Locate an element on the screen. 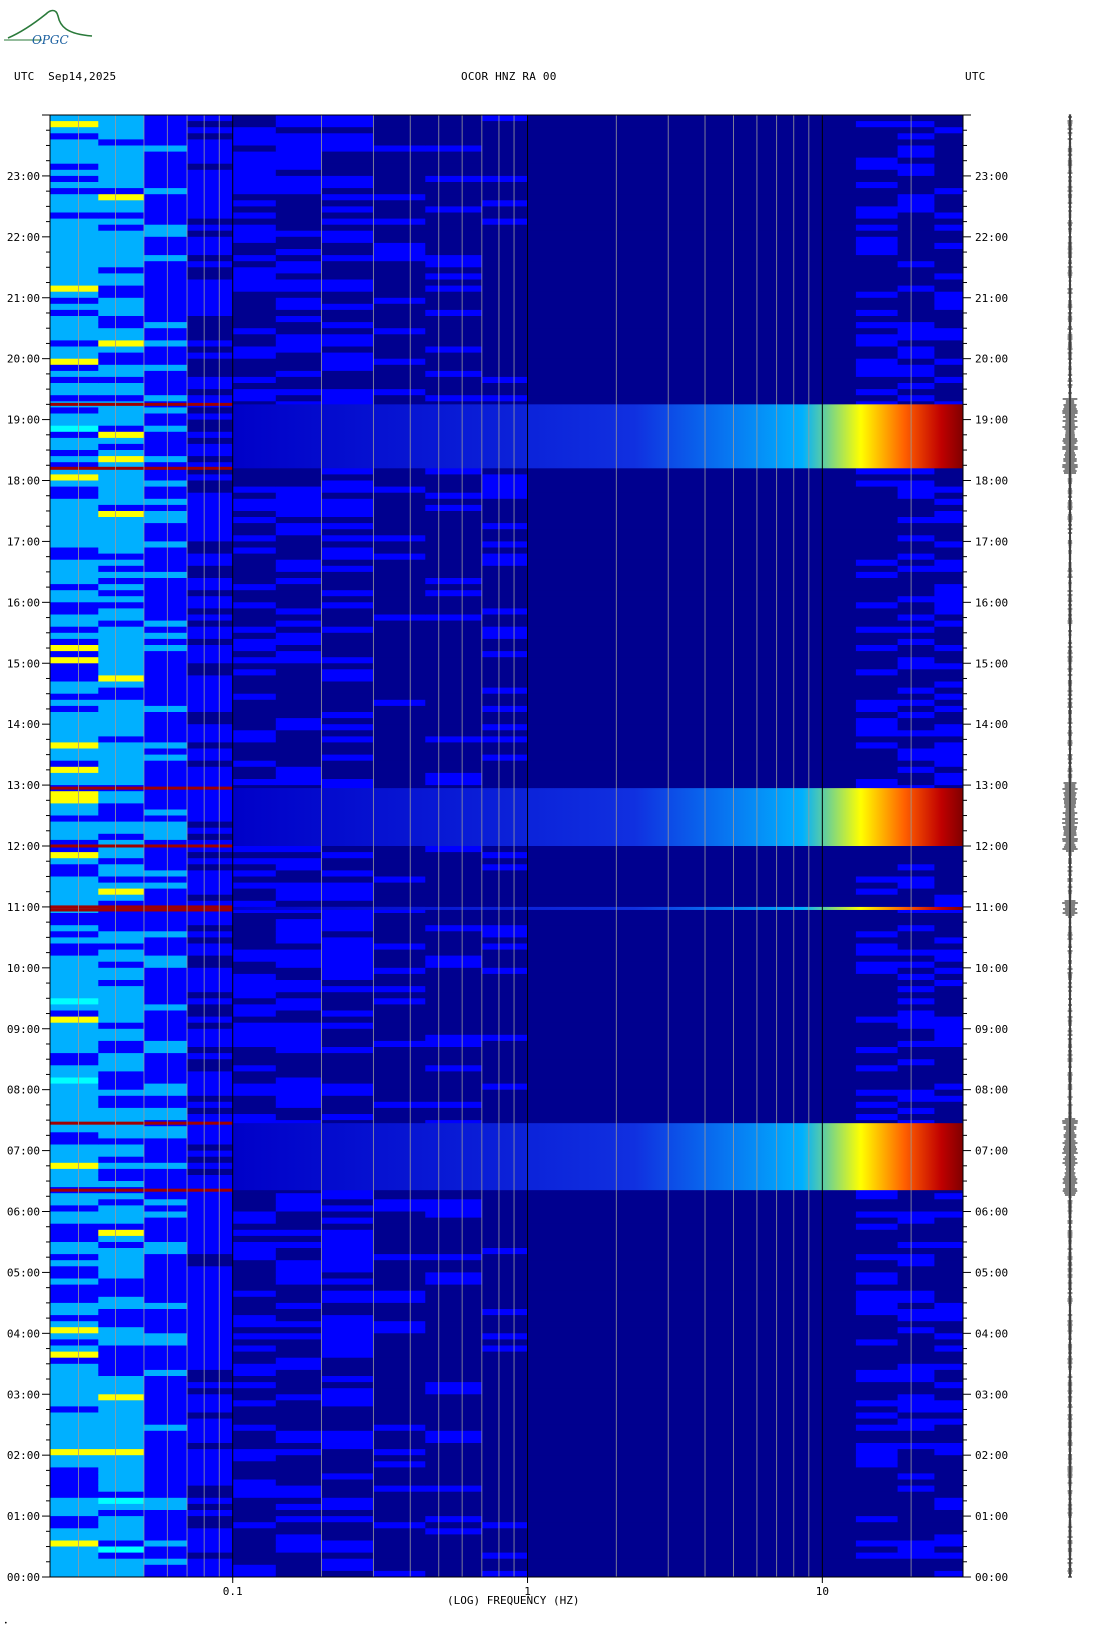  y-tick-label-right: 09:00 is located at coordinates (991, 1029).